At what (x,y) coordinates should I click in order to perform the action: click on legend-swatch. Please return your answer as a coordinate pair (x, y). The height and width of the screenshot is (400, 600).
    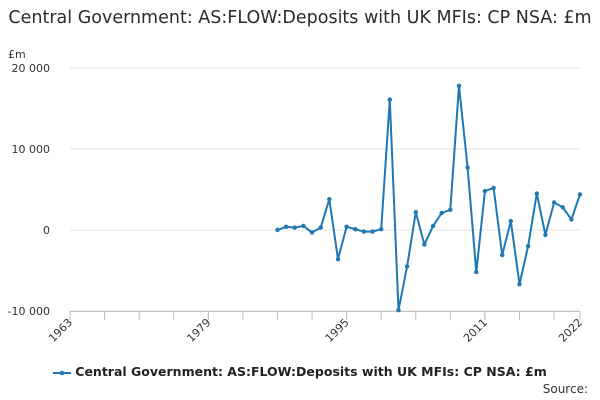
    Looking at the image, I should click on (62, 372).